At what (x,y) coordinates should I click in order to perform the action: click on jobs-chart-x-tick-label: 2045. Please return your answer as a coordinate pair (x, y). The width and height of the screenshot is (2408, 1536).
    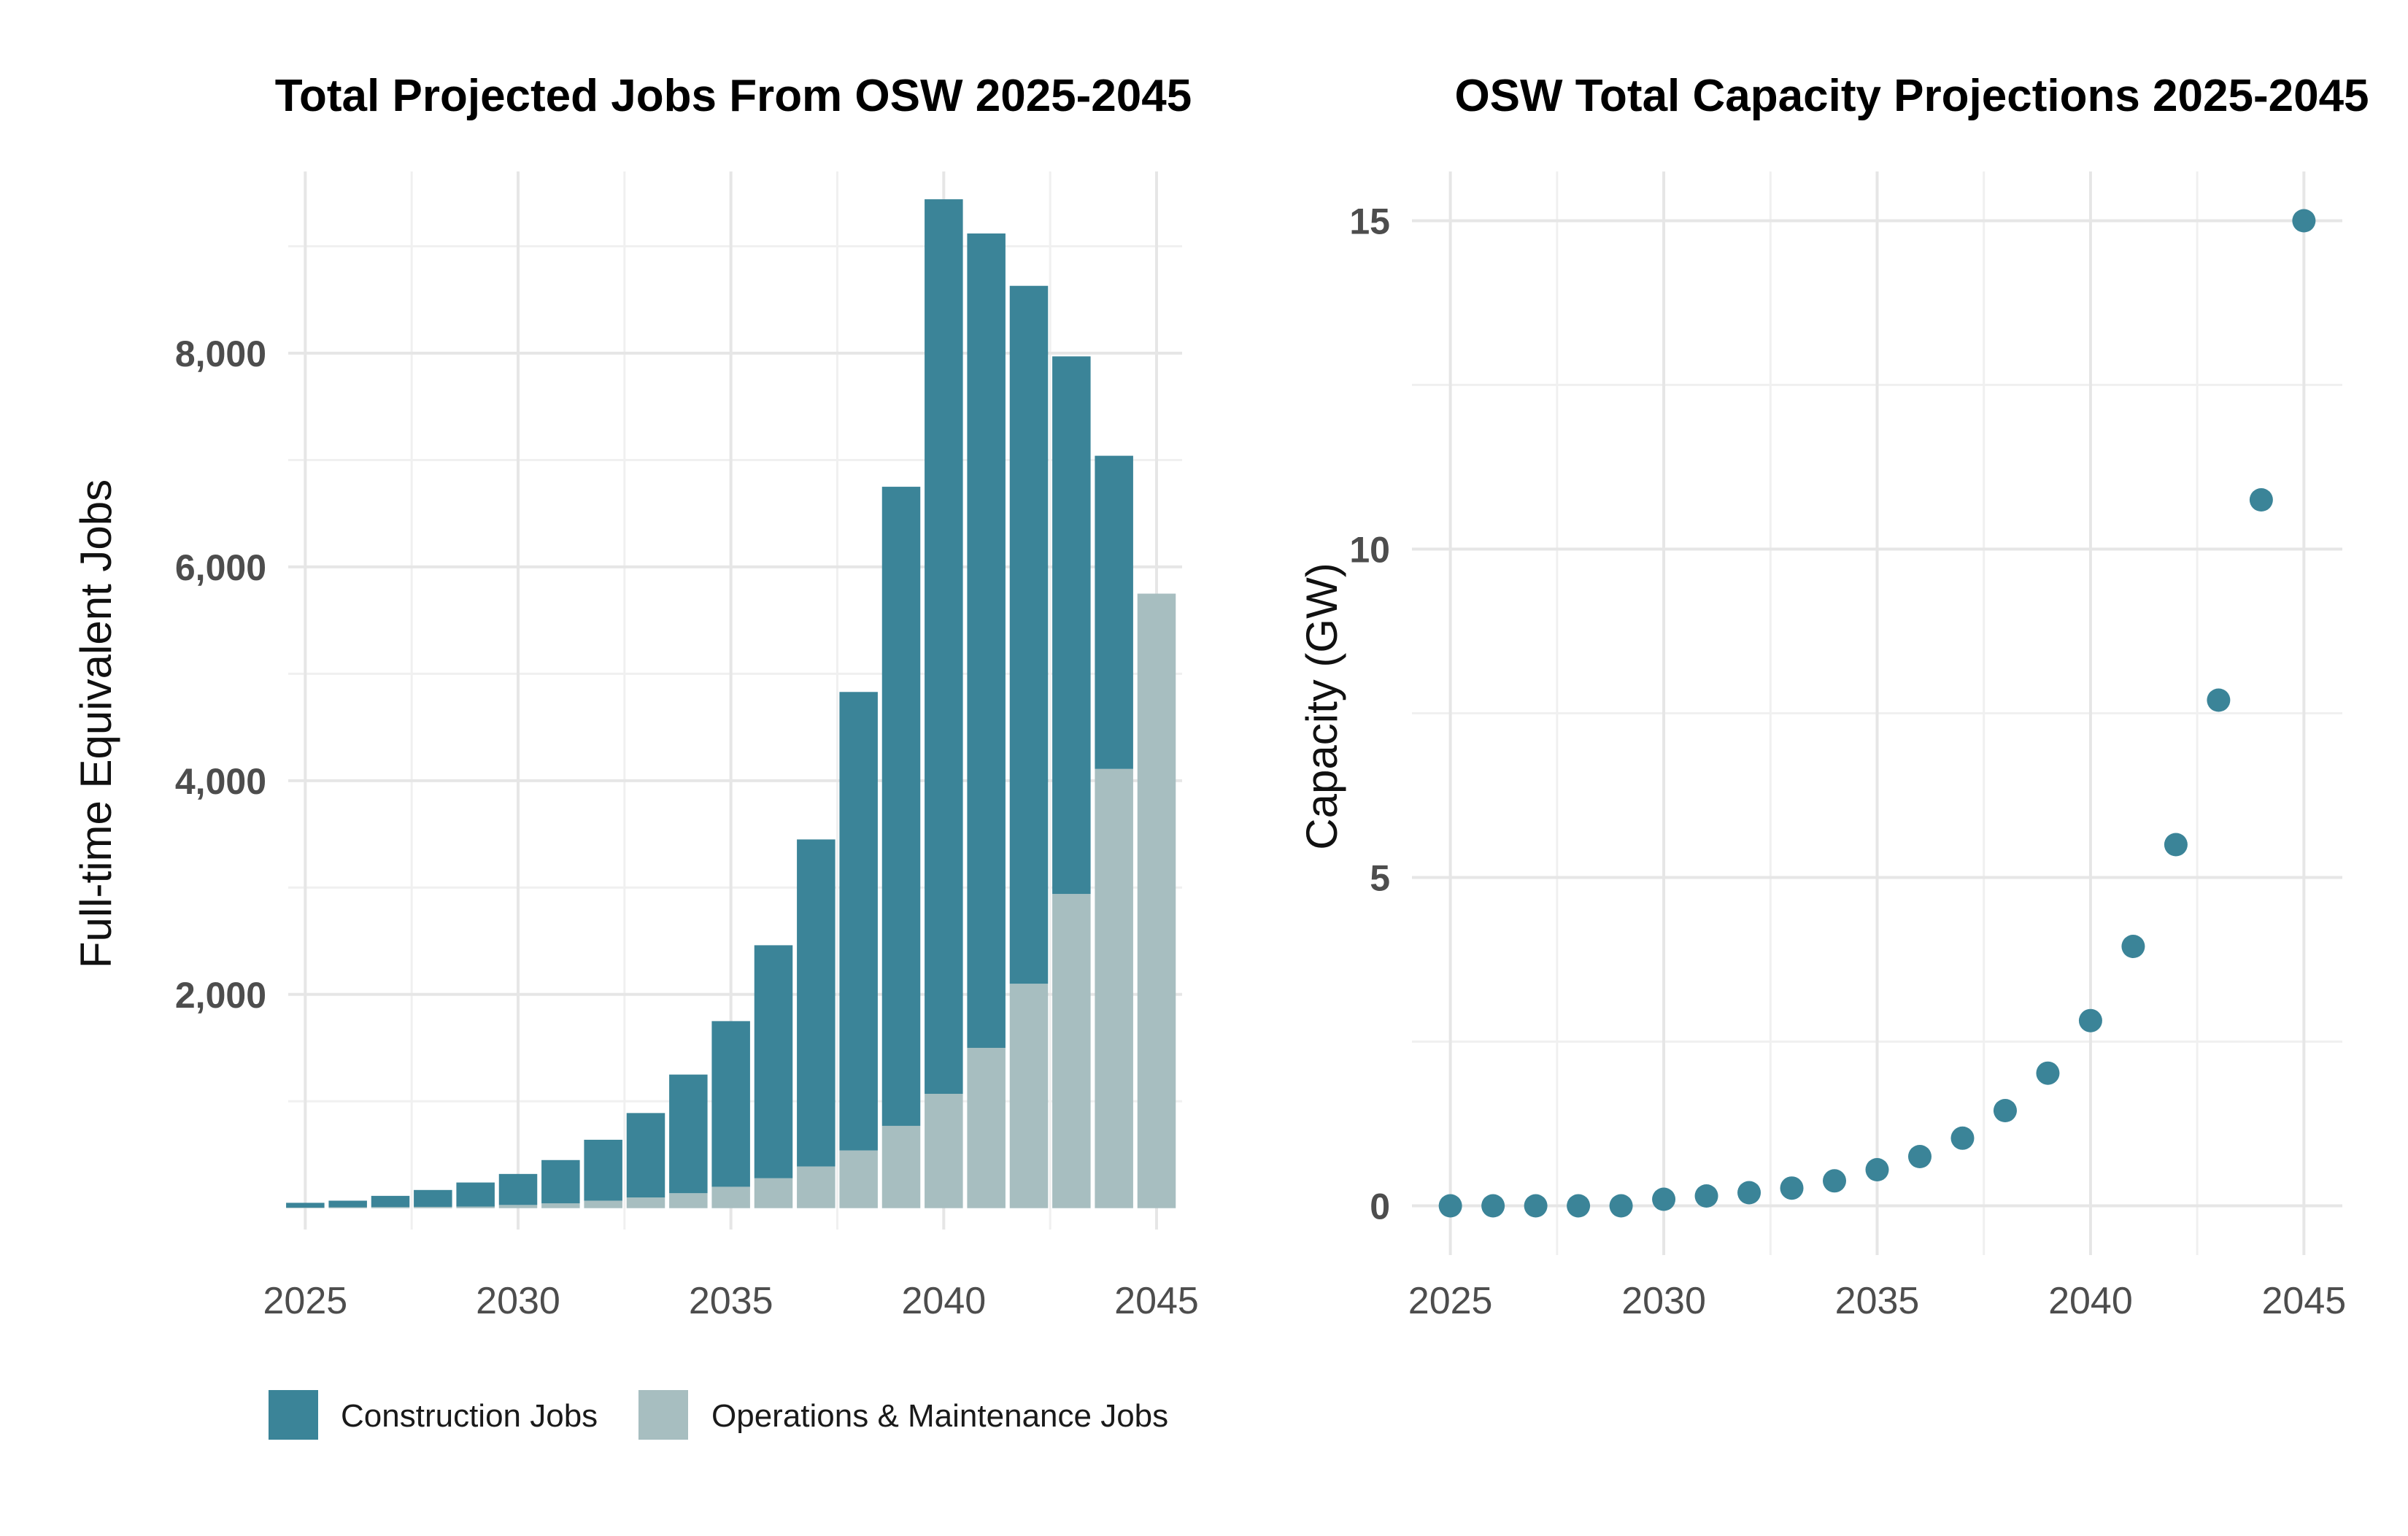
    Looking at the image, I should click on (1156, 1301).